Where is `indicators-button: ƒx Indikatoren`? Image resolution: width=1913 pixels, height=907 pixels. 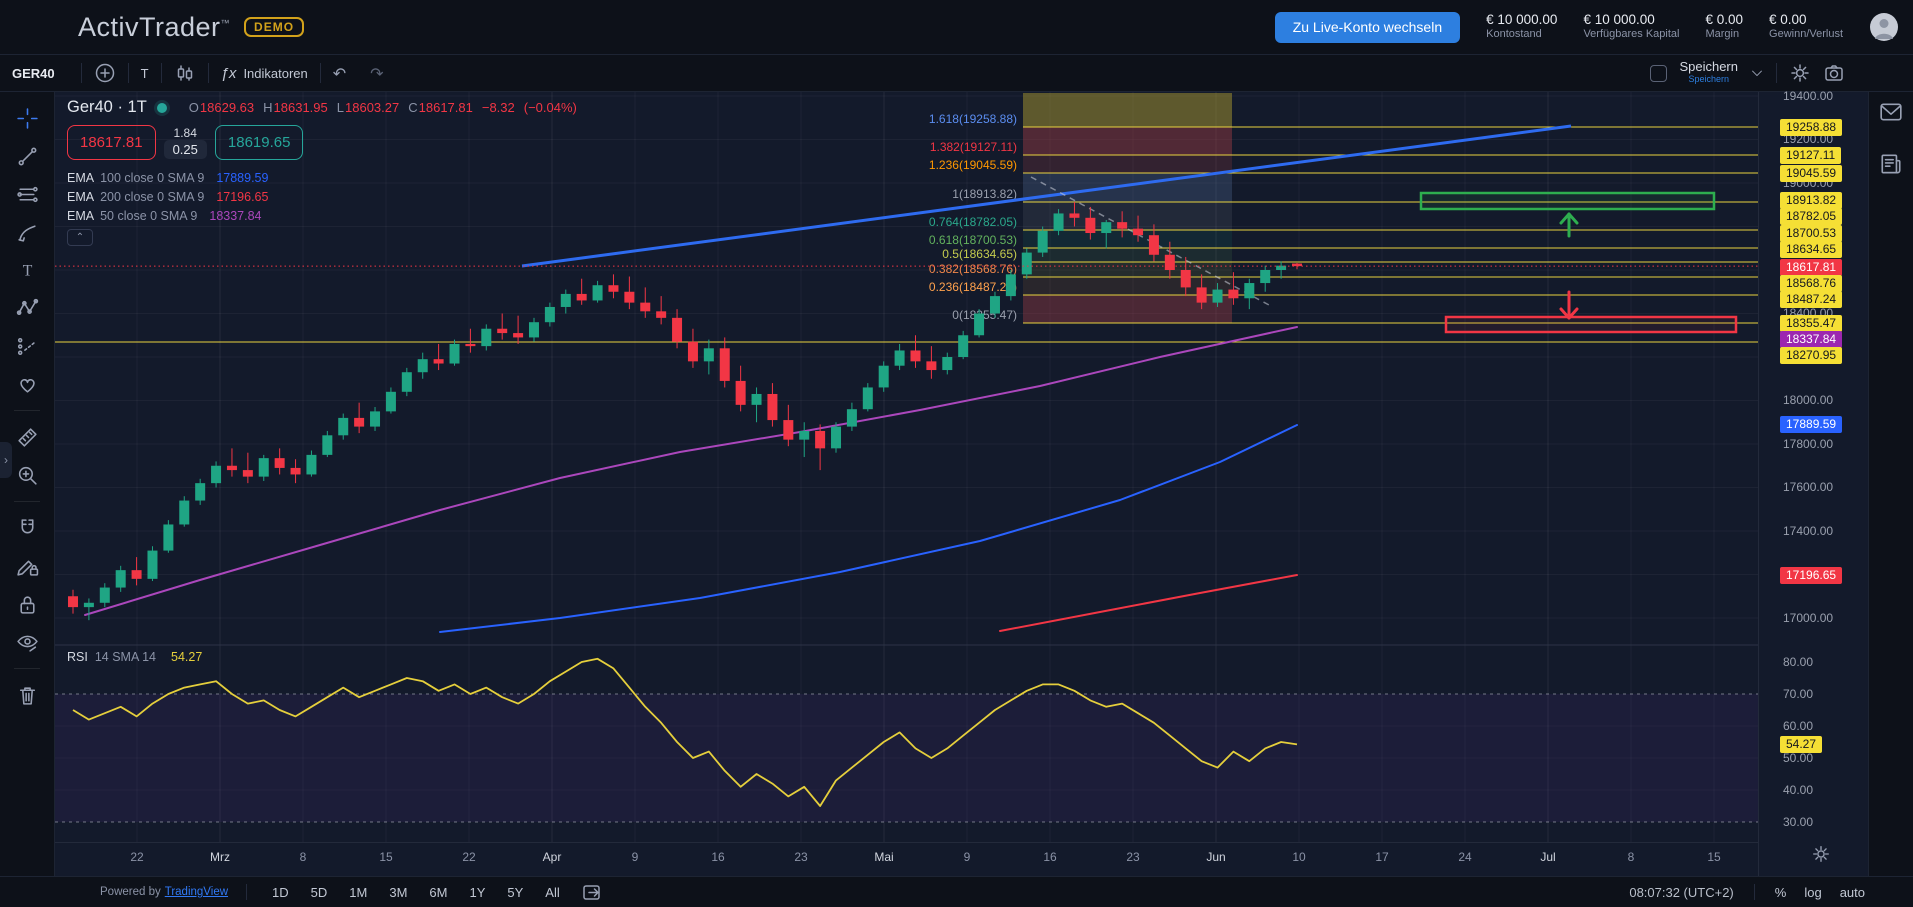
indicators-button: ƒx Indikatoren is located at coordinates (264, 73).